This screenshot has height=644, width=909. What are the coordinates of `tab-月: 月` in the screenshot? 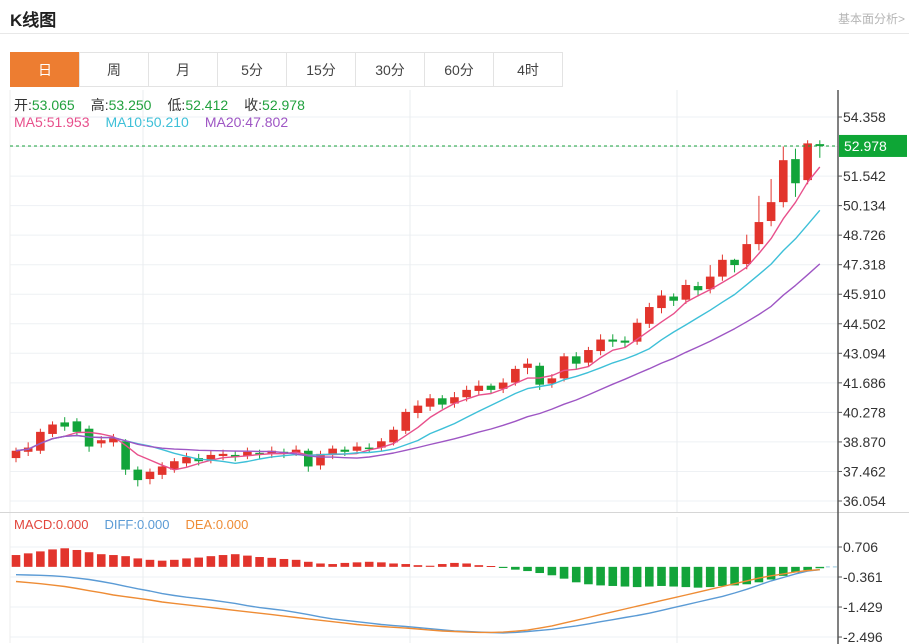 It's located at (183, 69).